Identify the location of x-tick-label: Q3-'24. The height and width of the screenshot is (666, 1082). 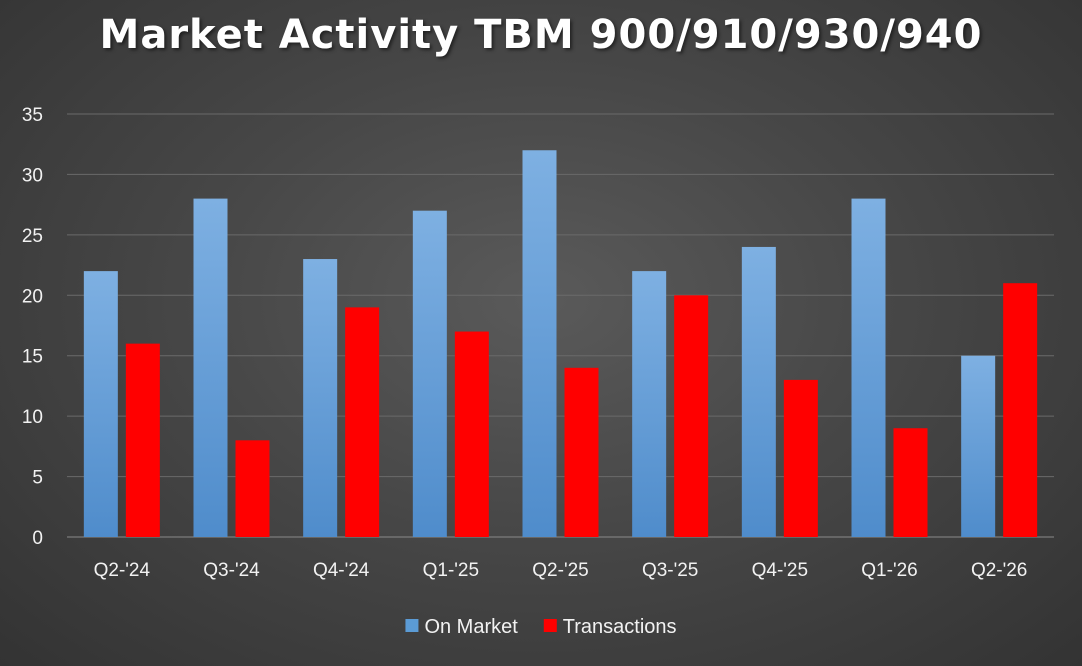
(231, 570).